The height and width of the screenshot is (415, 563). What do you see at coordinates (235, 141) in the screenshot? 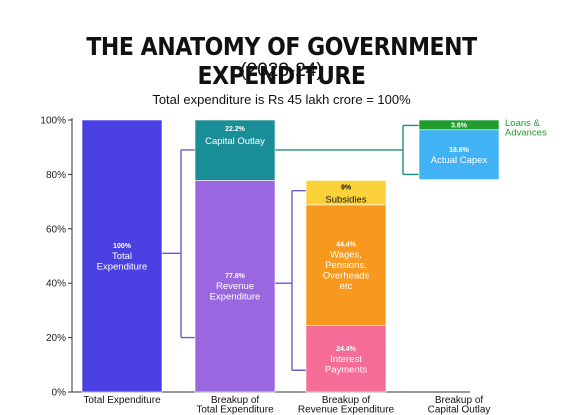
I see `segment-name-label: Capital Outlay` at bounding box center [235, 141].